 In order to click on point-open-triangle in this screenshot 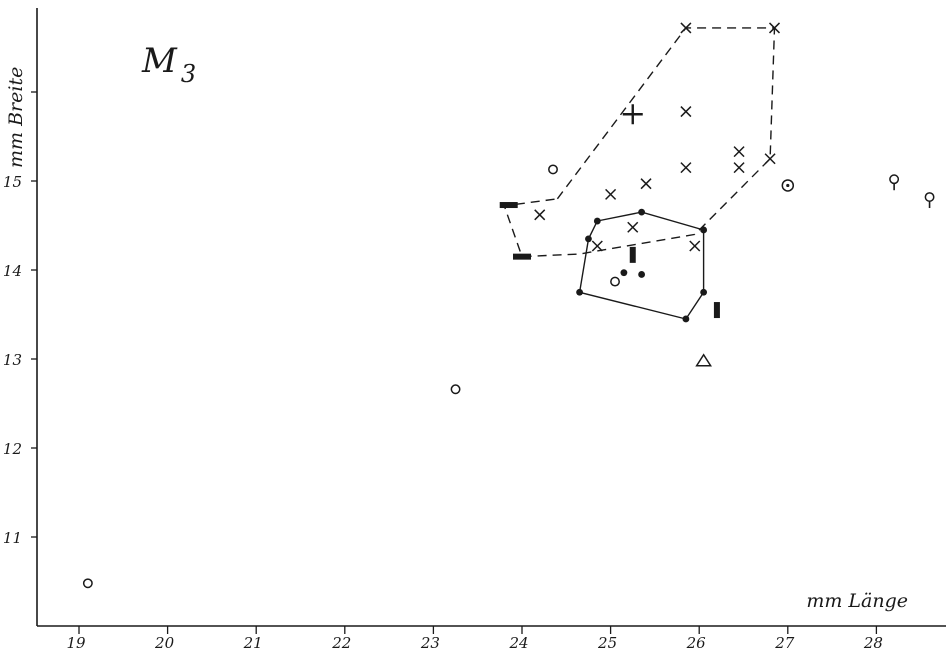, I will do `click(703, 360)`.